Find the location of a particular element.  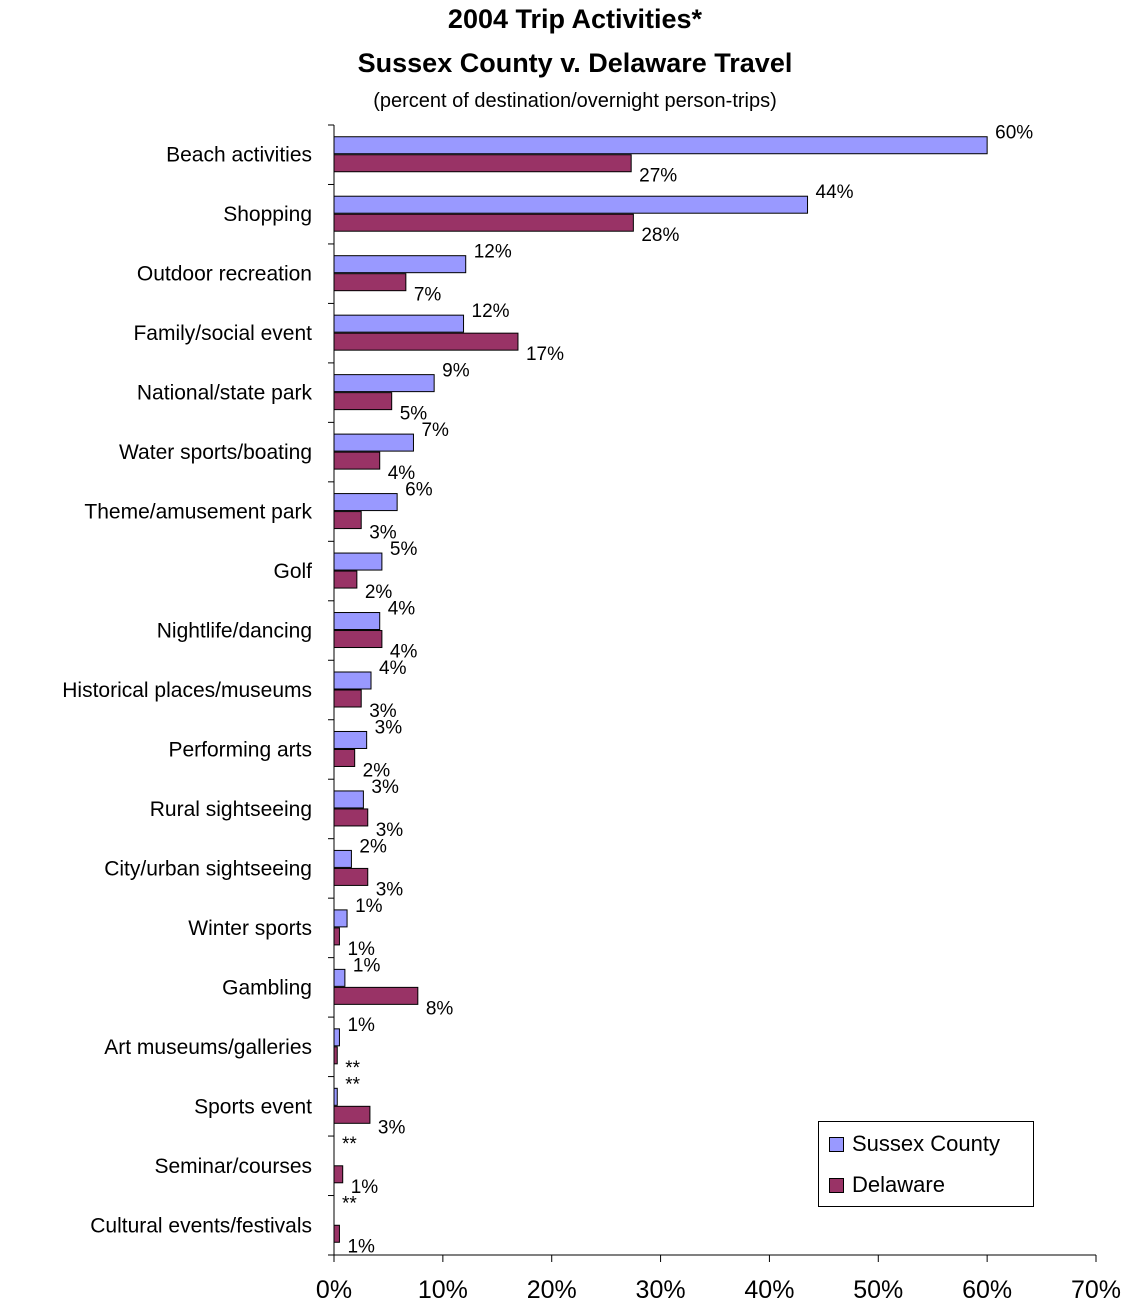

category-label: Beach activities is located at coordinates (239, 155).